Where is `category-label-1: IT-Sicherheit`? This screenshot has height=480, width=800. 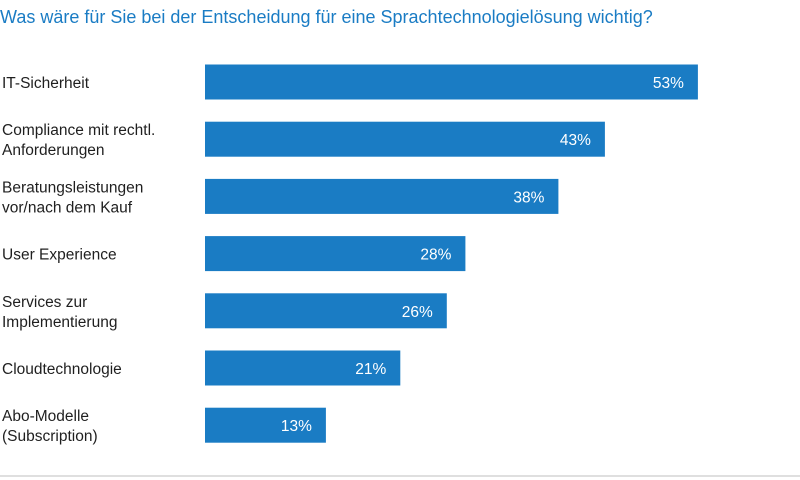
category-label-1: IT-Sicherheit is located at coordinates (46, 83).